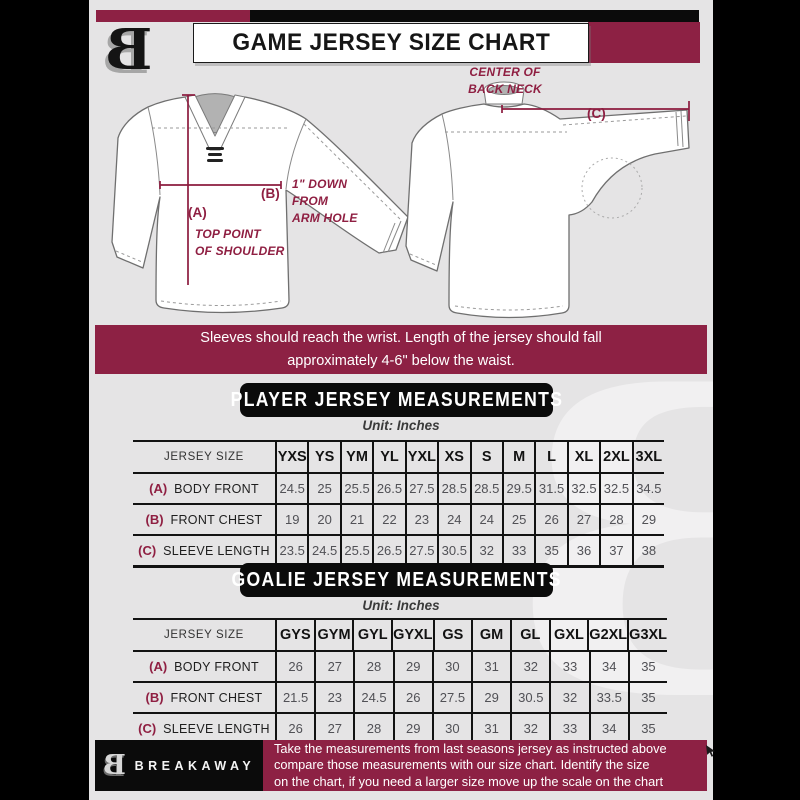 This screenshot has height=800, width=800. I want to click on size-column-header: GYL, so click(371, 635).